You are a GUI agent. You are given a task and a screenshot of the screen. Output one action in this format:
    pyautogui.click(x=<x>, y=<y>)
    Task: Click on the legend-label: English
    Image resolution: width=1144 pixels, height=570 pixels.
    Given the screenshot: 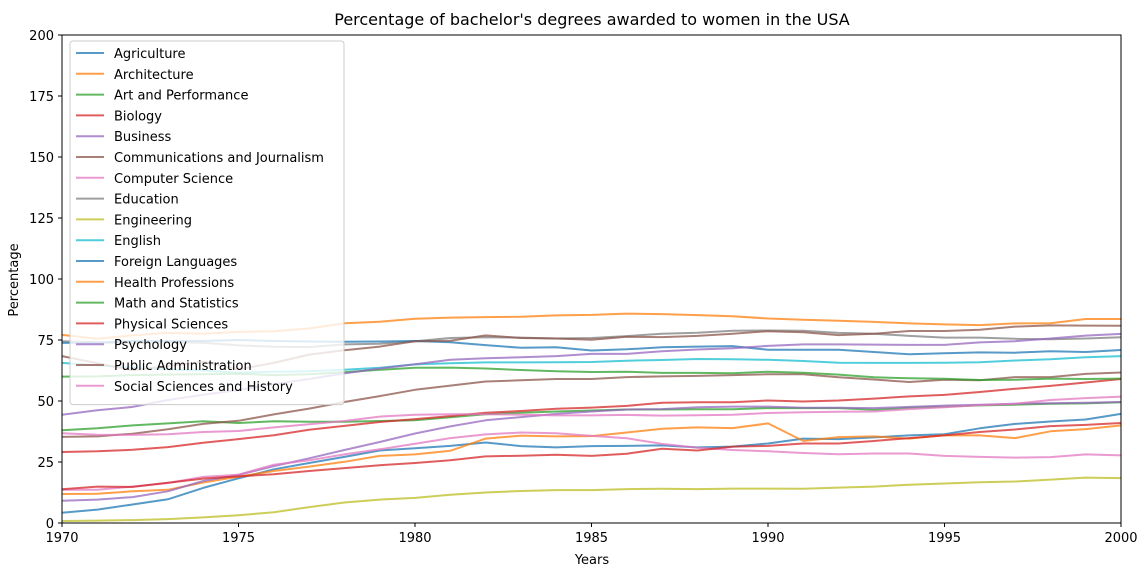 What is the action you would take?
    pyautogui.click(x=137, y=241)
    